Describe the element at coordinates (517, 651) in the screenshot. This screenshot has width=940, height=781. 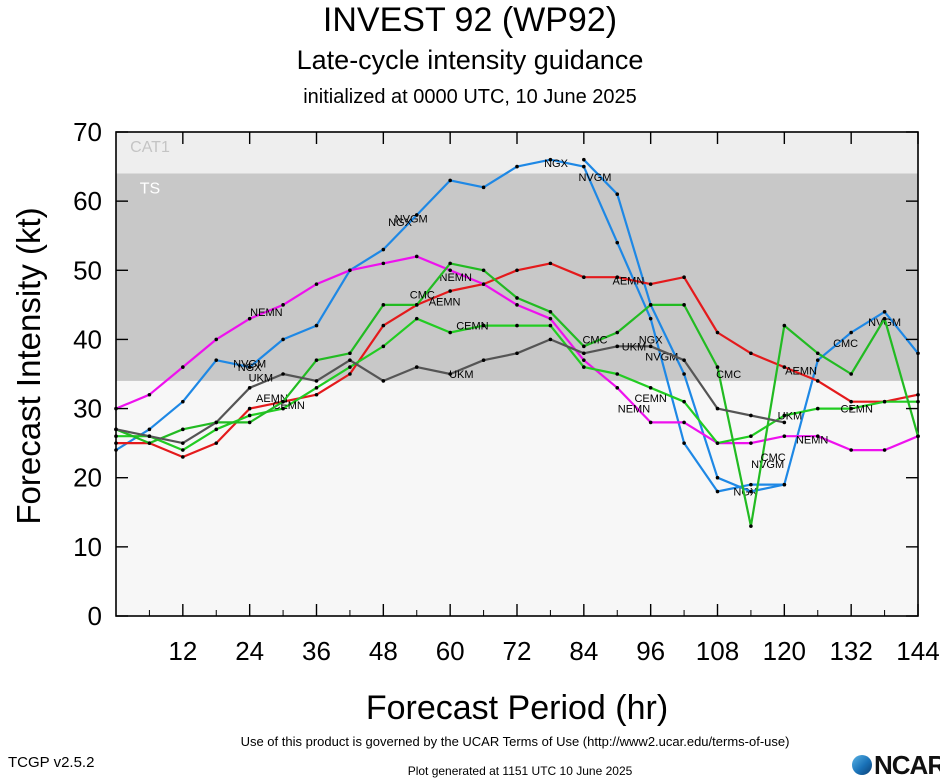
I see `x-tick-label: 72` at that location.